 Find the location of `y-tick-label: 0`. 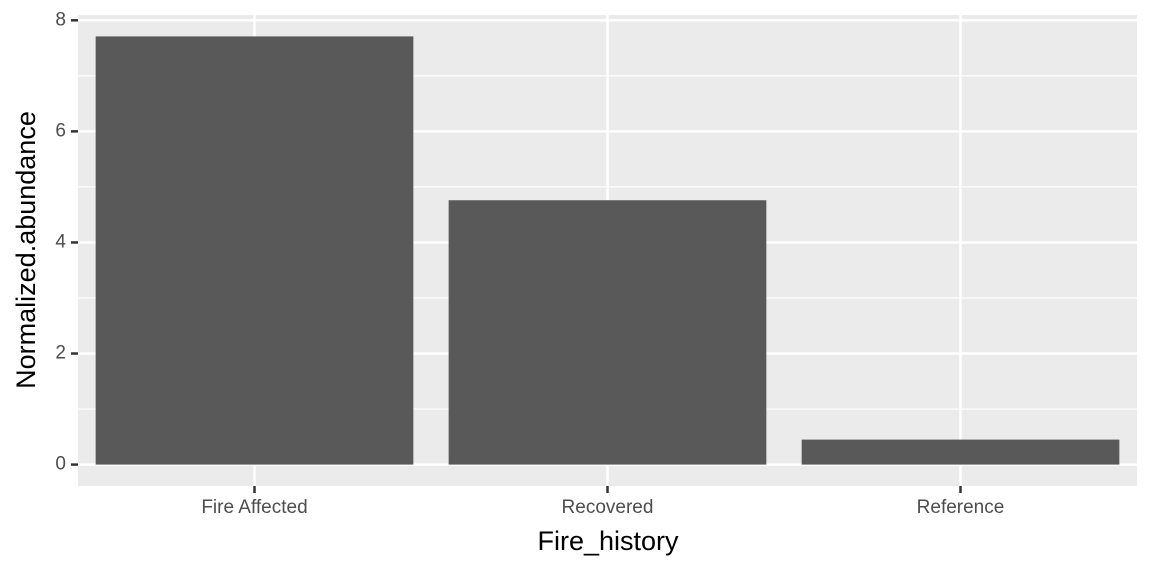

y-tick-label: 0 is located at coordinates (60, 464).